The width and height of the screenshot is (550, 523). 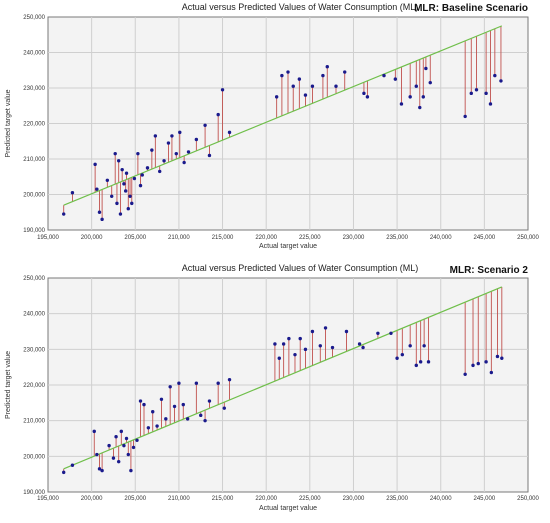 What do you see at coordinates (34, 125) in the screenshot?
I see `y-tick-label: 220,000` at bounding box center [34, 125].